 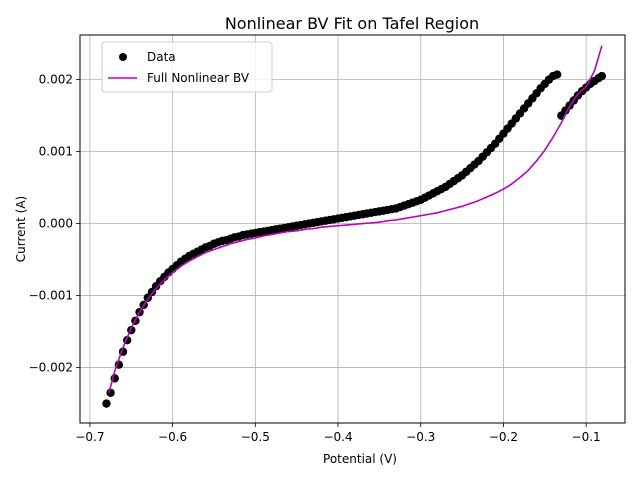 What do you see at coordinates (255, 437) in the screenshot?
I see `x-tick-label: −0.5` at bounding box center [255, 437].